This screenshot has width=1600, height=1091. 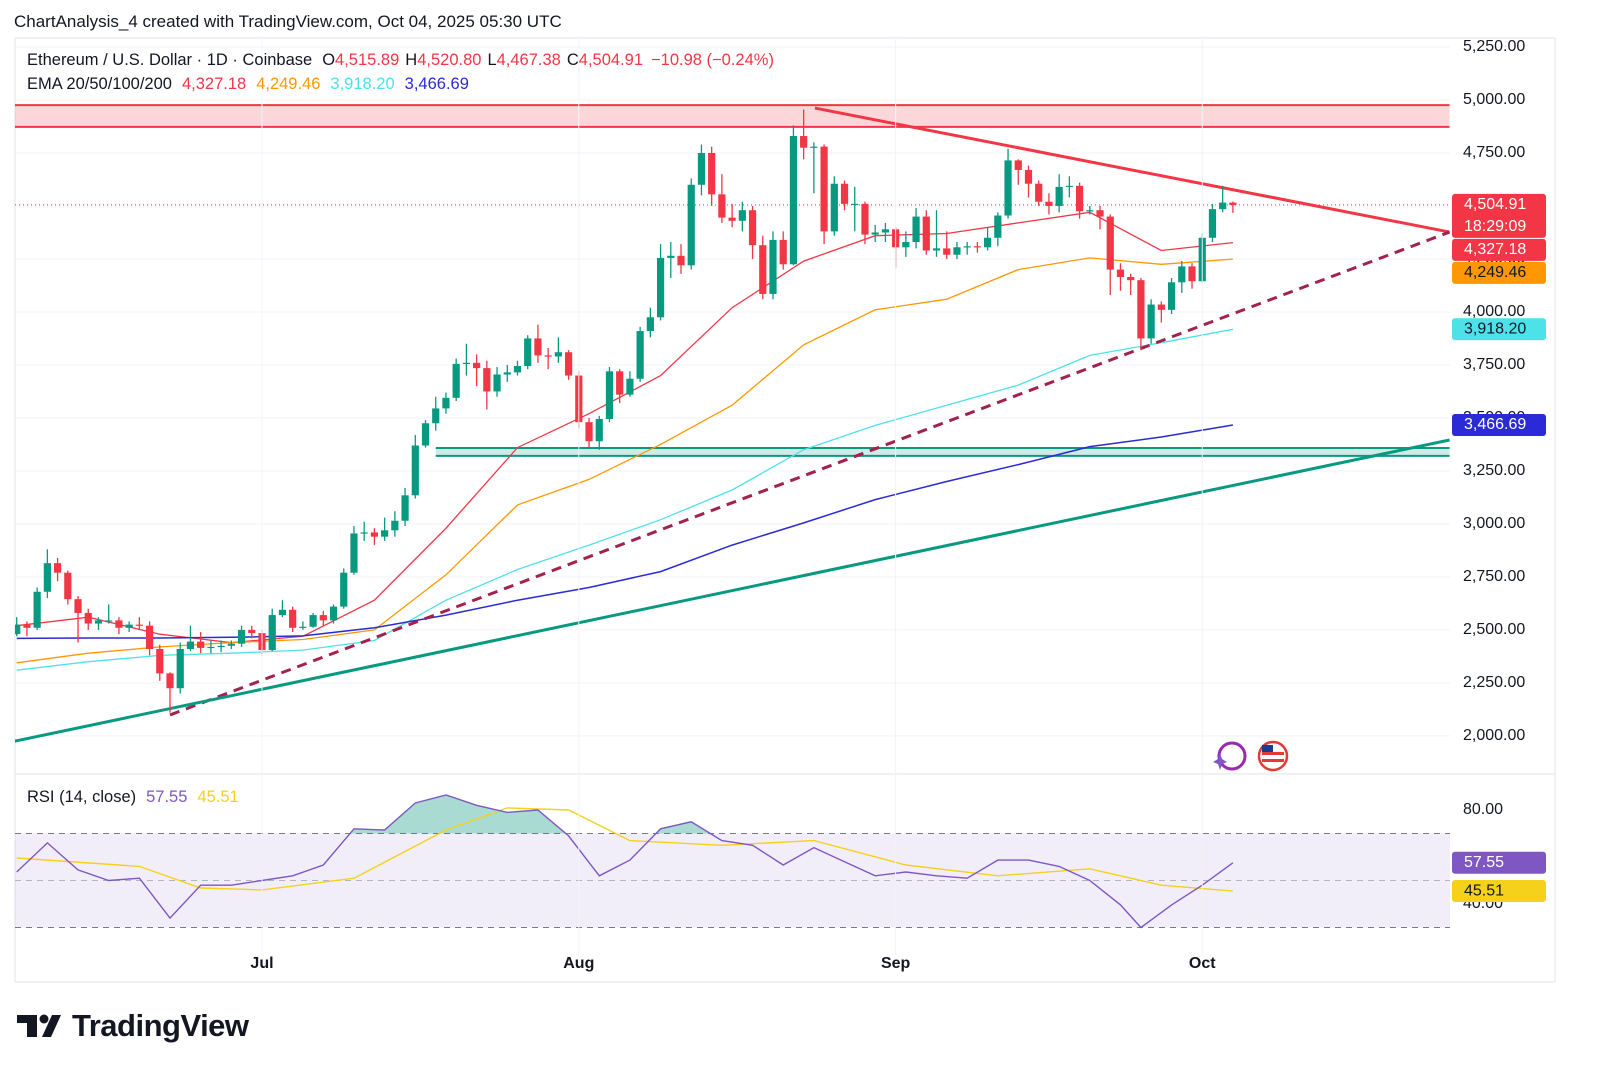 What do you see at coordinates (1494, 46) in the screenshot?
I see `y-tick-label: 5,250.00` at bounding box center [1494, 46].